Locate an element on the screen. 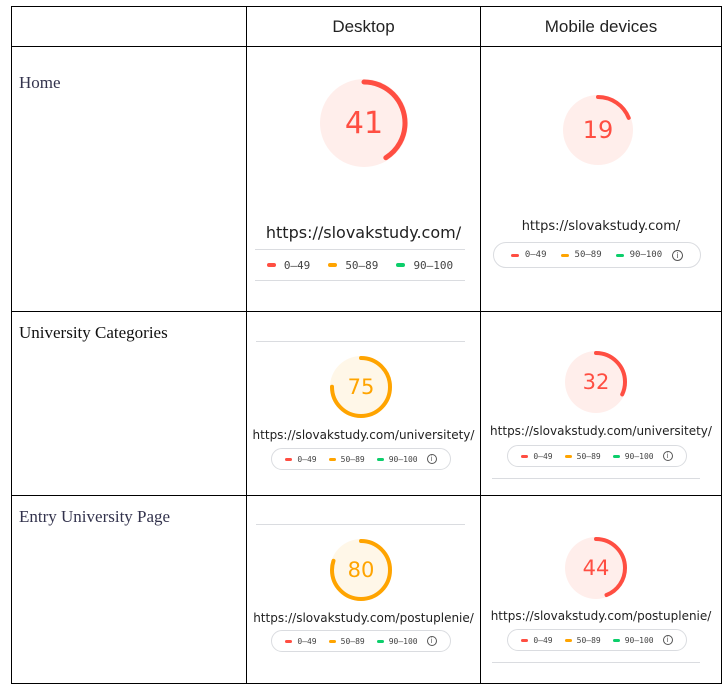 The image size is (727, 690). row-label-cell: Entry University Page is located at coordinates (129, 589).